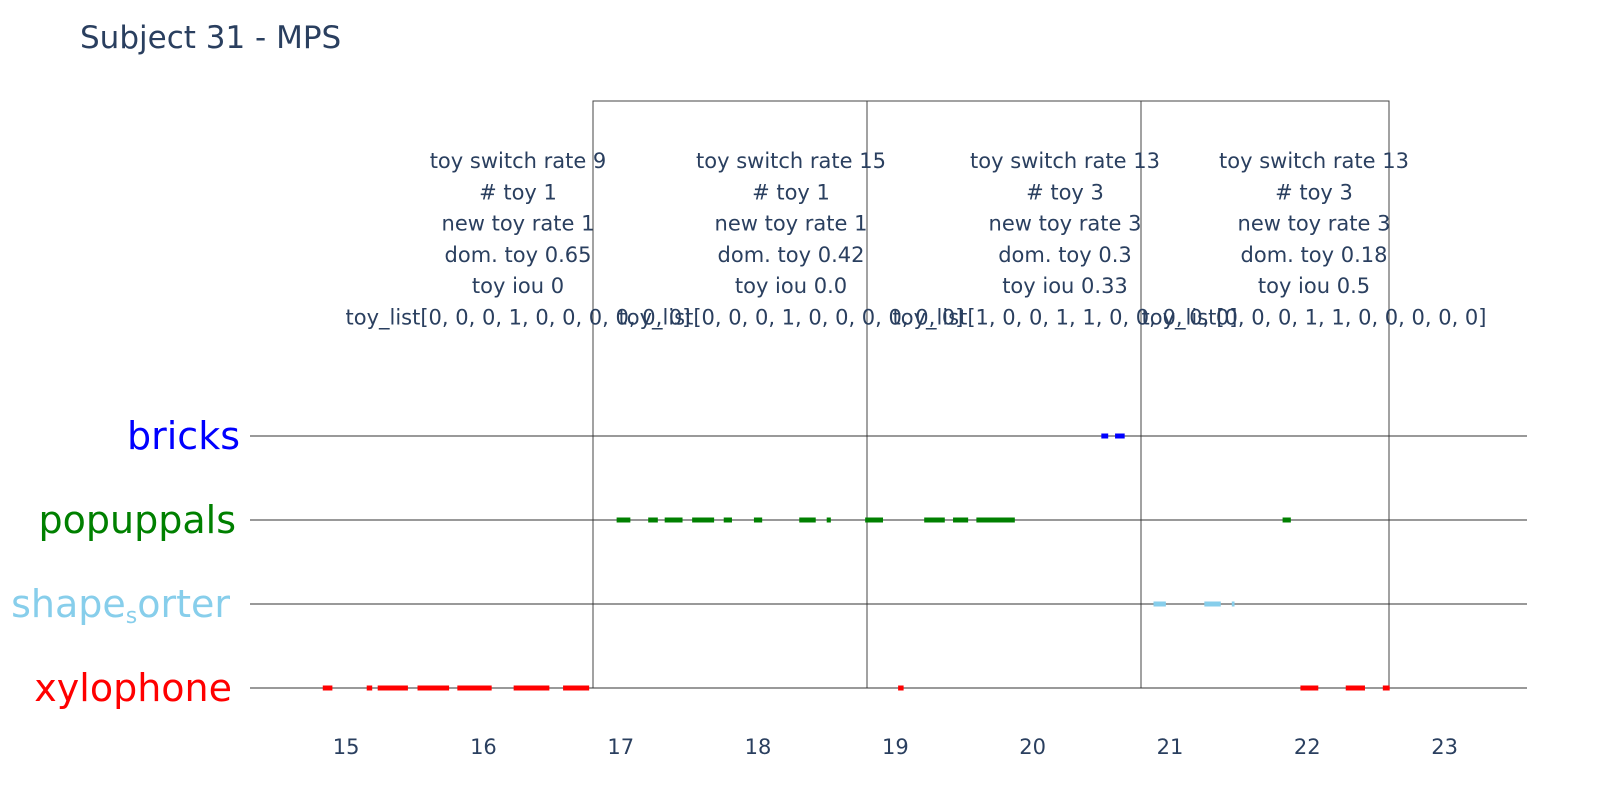 This screenshot has height=800, width=1600. I want to click on x-tick-label: 17, so click(620, 747).